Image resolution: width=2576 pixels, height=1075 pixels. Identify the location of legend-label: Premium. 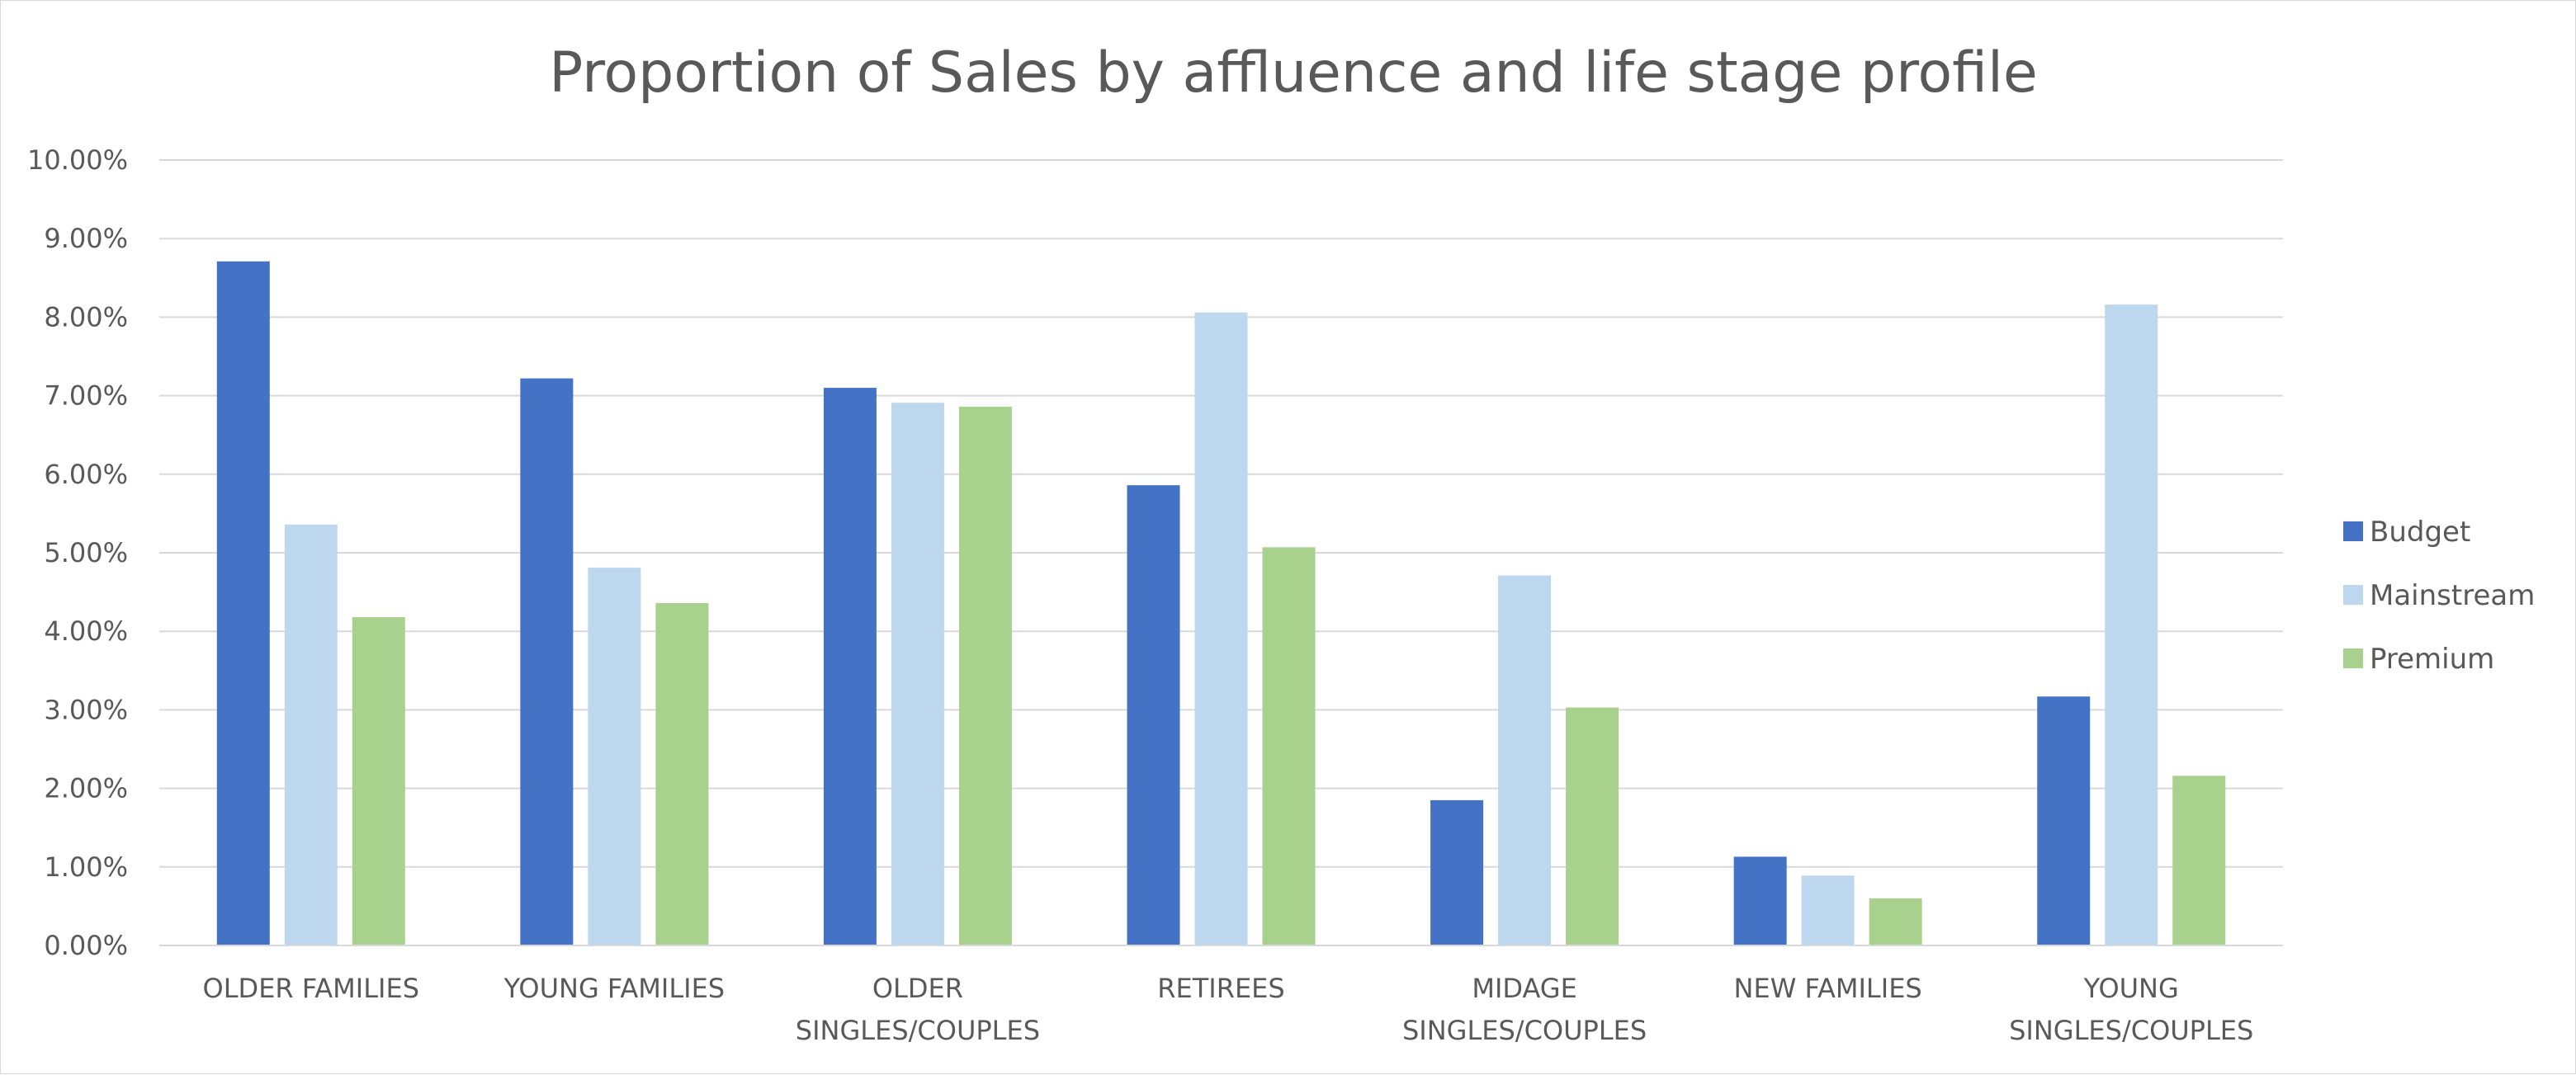
(2432, 659).